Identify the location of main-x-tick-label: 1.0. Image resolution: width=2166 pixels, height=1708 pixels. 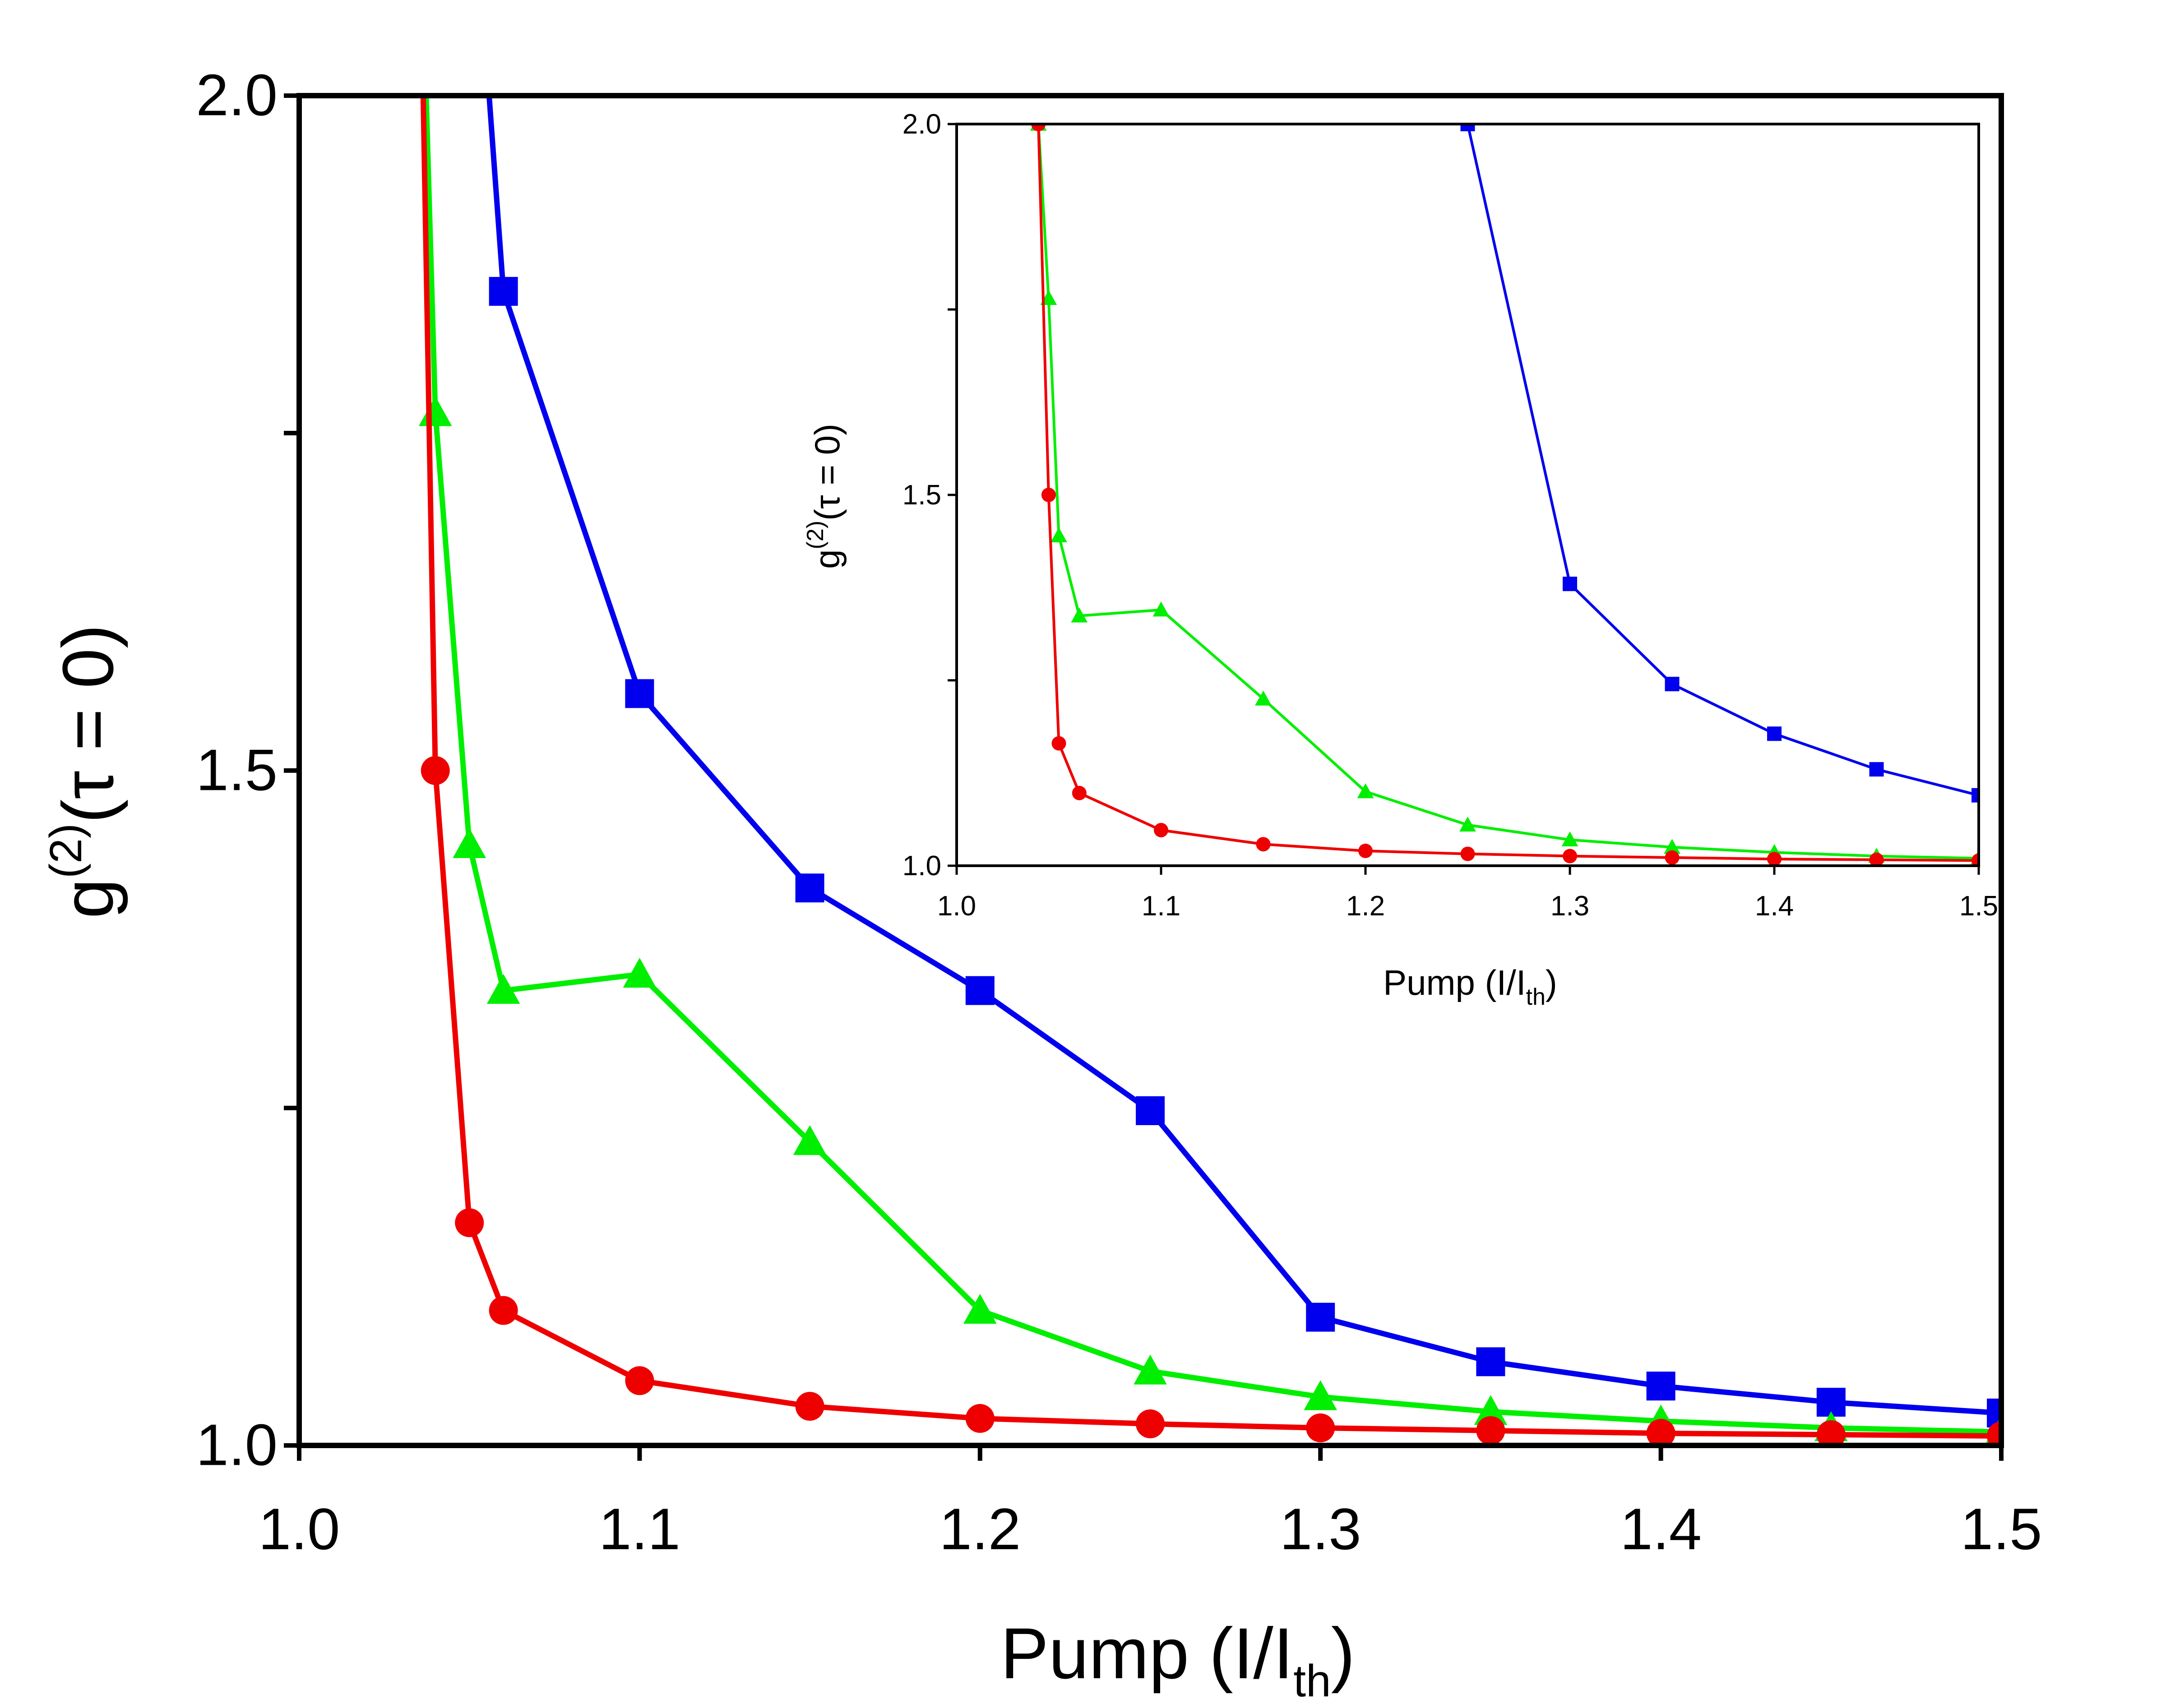
(299, 1529).